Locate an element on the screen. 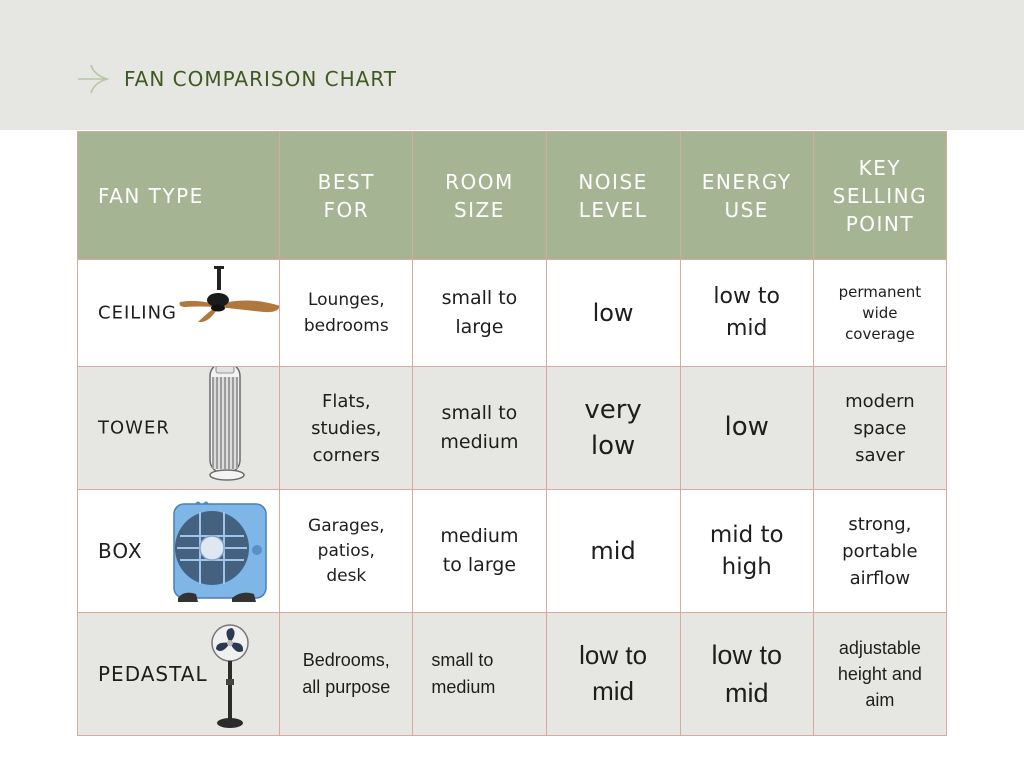 The image size is (1024, 768). fan-type-cell: TOWER is located at coordinates (178, 428).